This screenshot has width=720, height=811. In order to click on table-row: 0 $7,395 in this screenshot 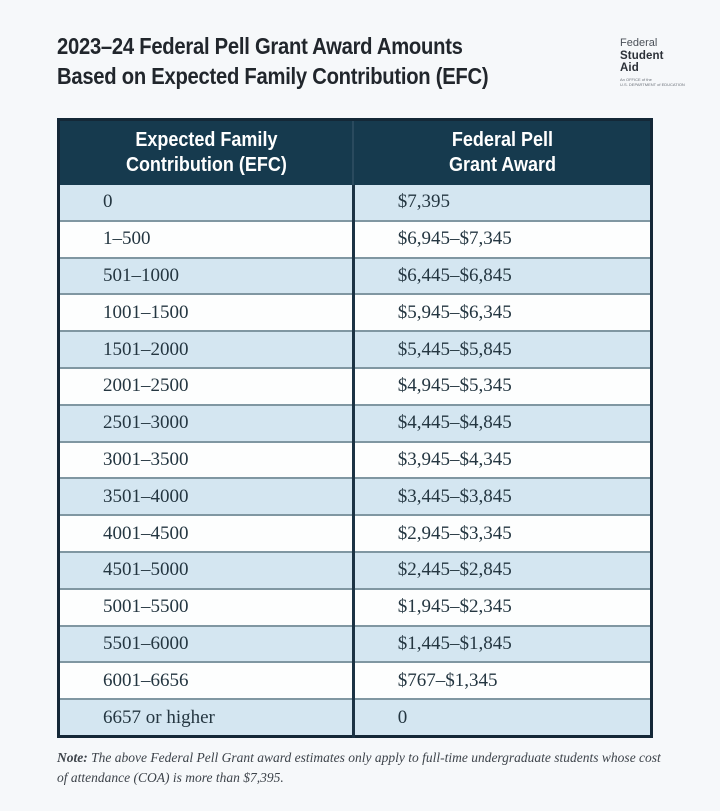, I will do `click(355, 203)`.